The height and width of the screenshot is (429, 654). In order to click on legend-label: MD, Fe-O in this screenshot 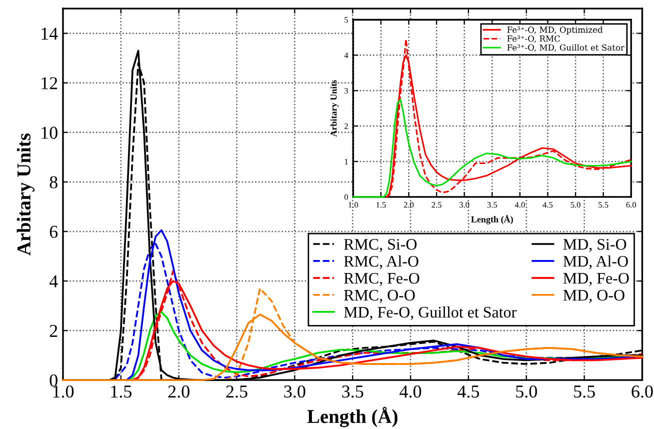, I will do `click(596, 279)`.